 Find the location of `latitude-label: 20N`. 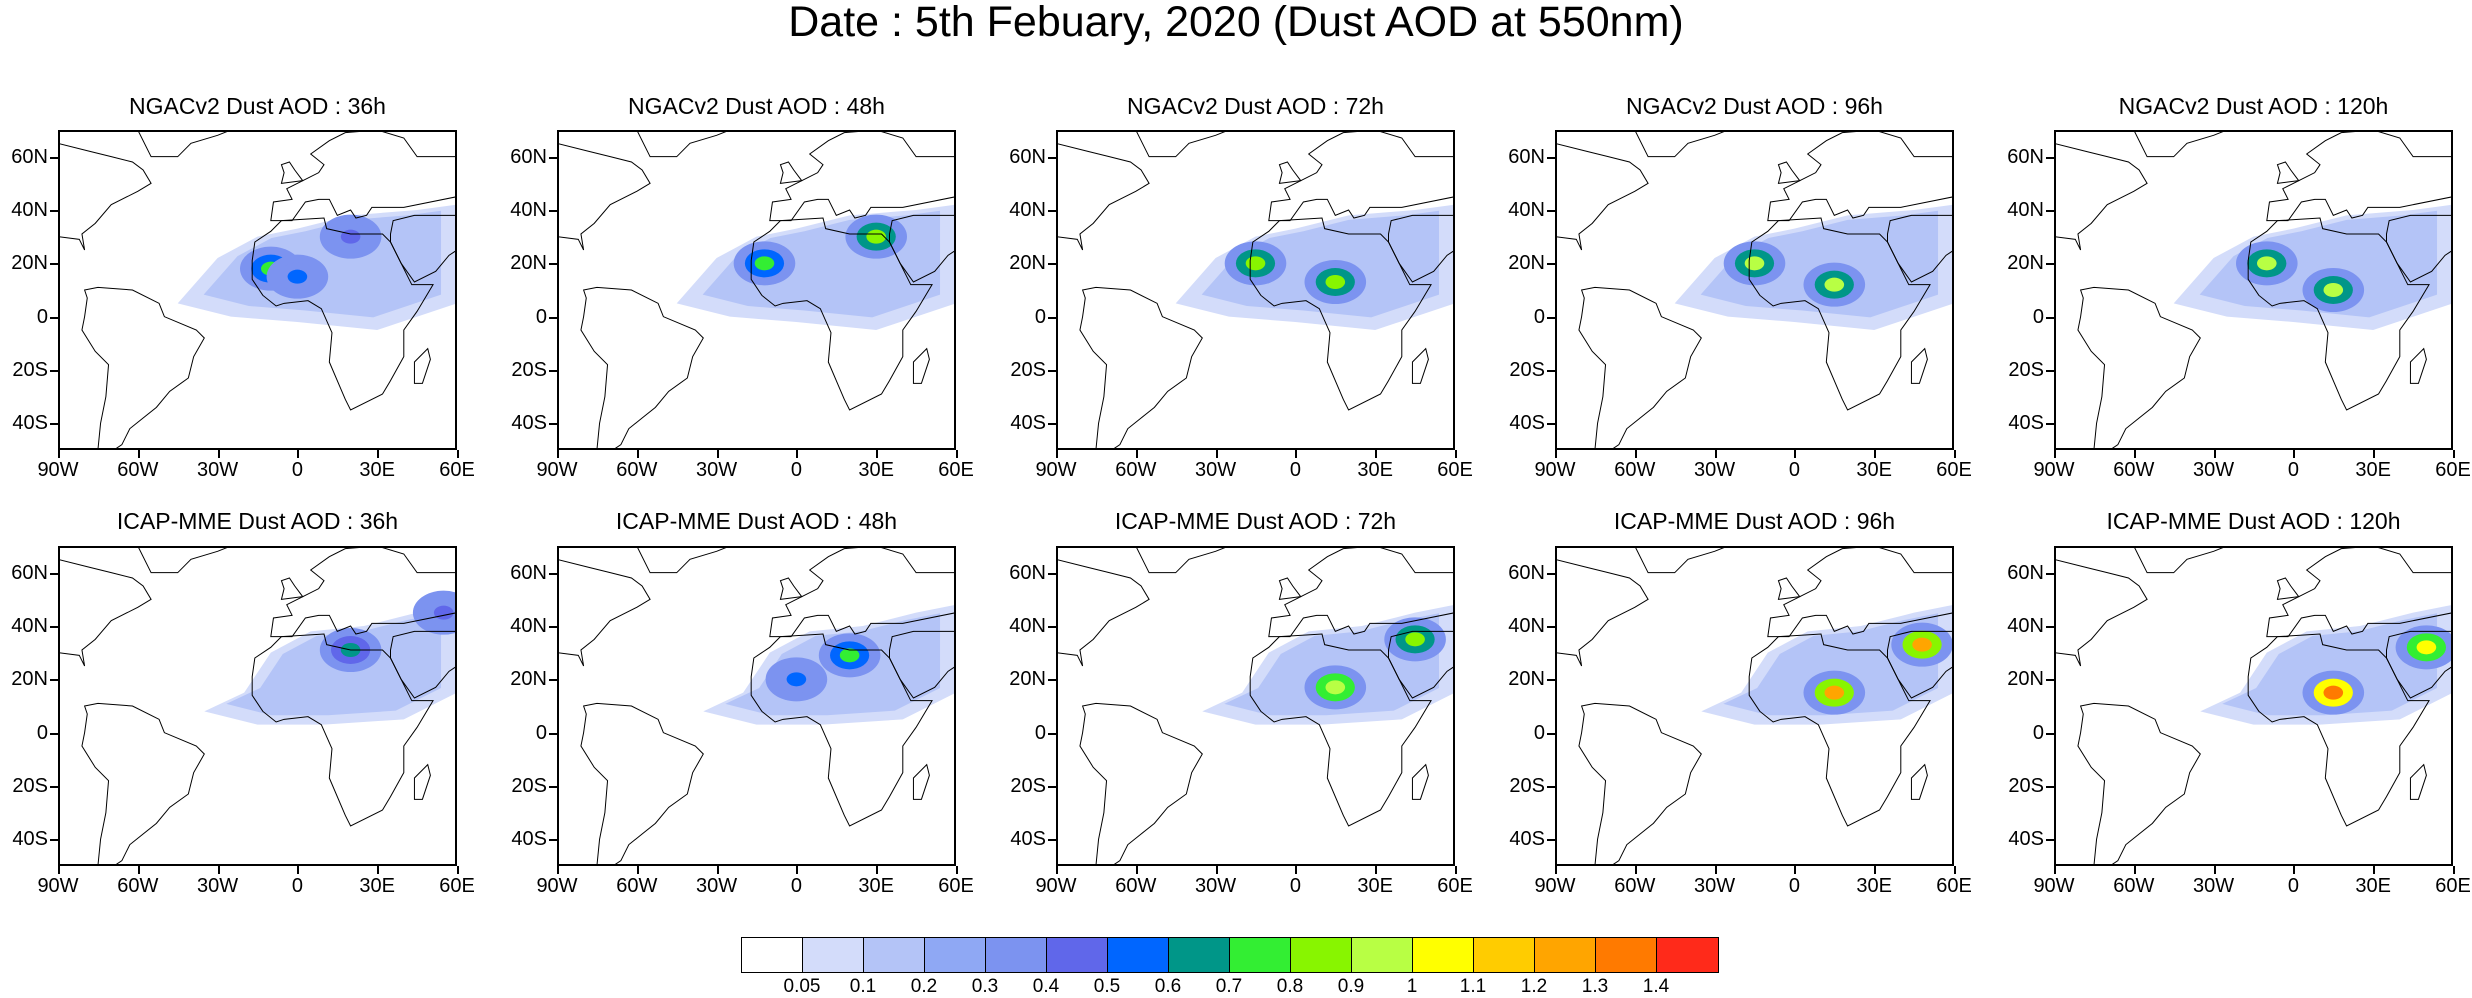

latitude-label: 20N is located at coordinates (2025, 679).